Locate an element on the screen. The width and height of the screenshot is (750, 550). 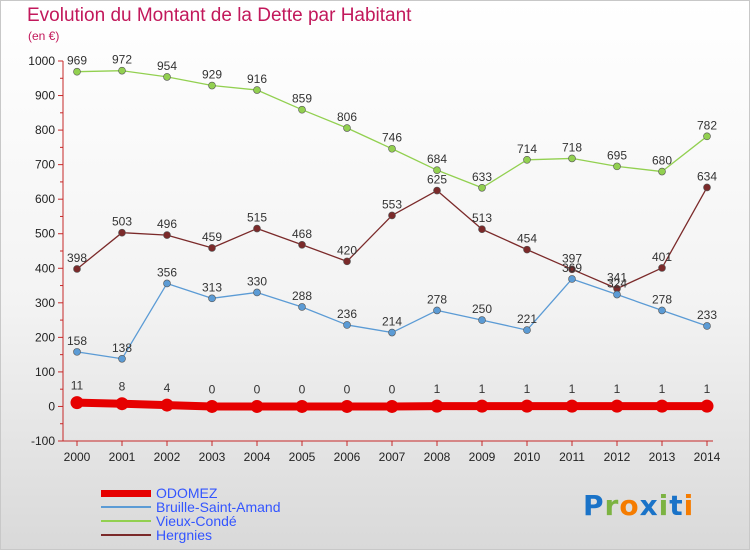
y-tick-label: 300 is located at coordinates (45, 303).